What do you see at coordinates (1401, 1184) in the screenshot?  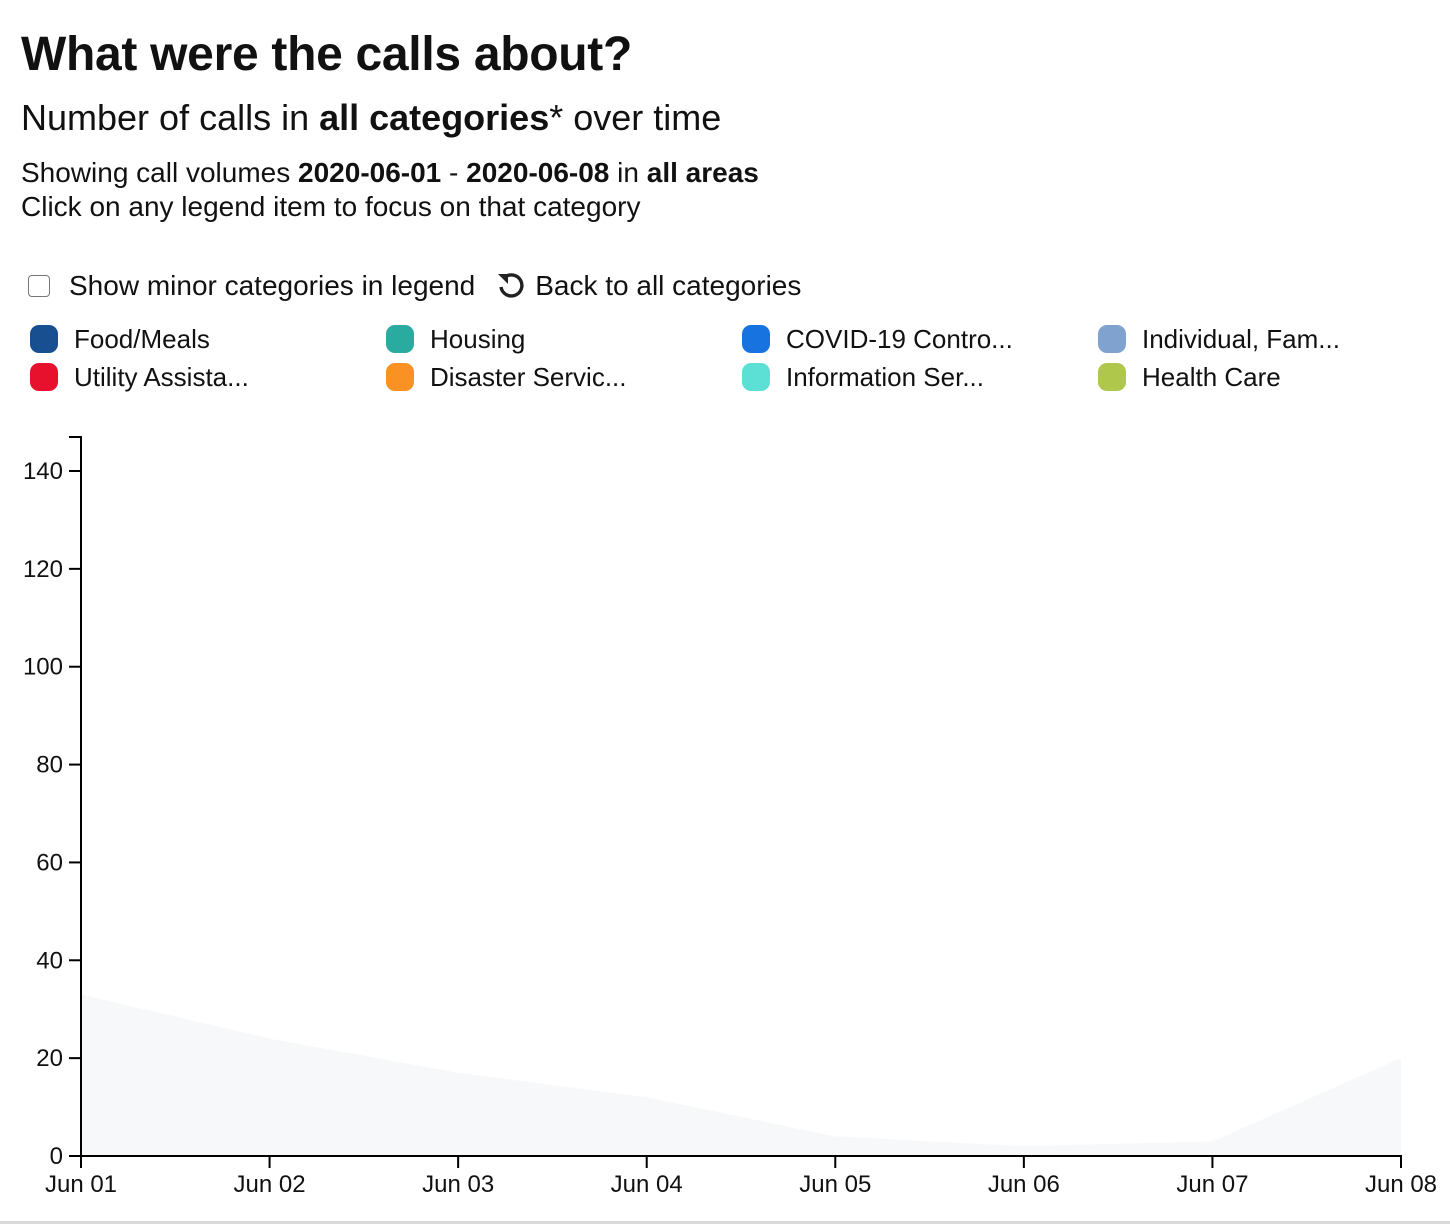 I see `x-tick-label: Jun 08` at bounding box center [1401, 1184].